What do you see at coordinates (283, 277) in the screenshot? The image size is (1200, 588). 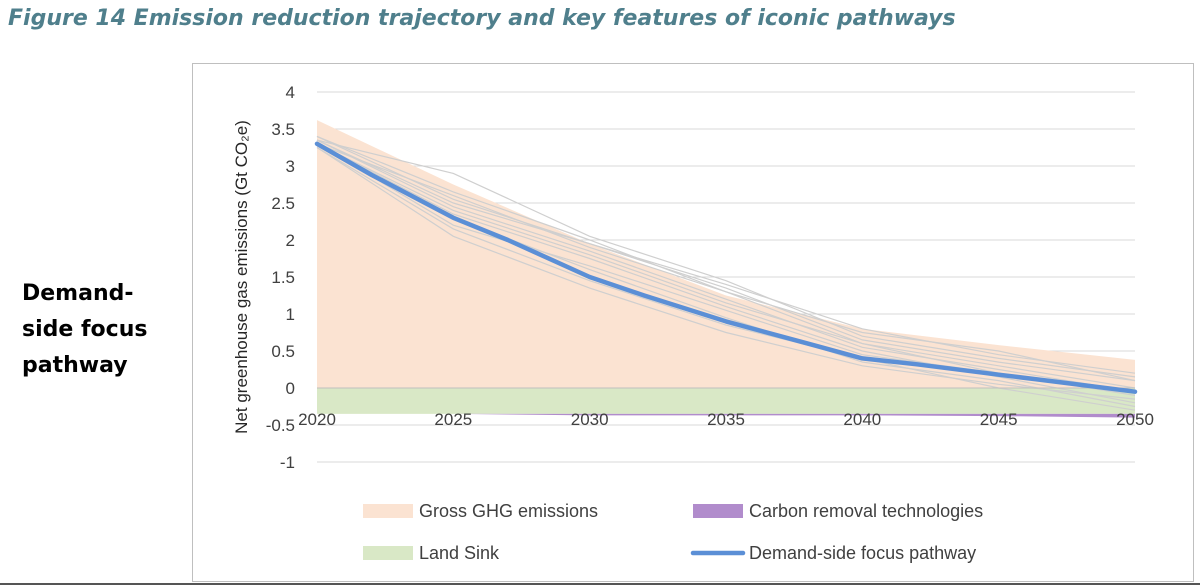 I see `y-tick-label: 1.5` at bounding box center [283, 277].